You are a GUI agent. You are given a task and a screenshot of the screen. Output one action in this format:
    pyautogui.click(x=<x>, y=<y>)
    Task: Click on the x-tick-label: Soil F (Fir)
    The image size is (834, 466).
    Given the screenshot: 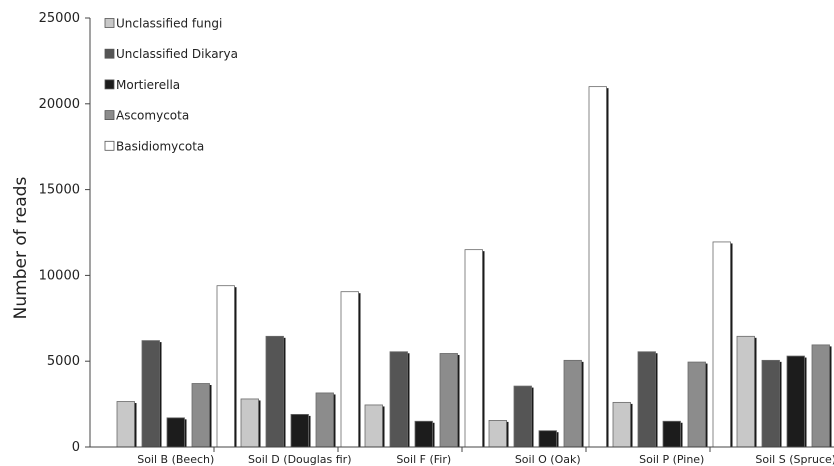 What is the action you would take?
    pyautogui.click(x=423, y=459)
    